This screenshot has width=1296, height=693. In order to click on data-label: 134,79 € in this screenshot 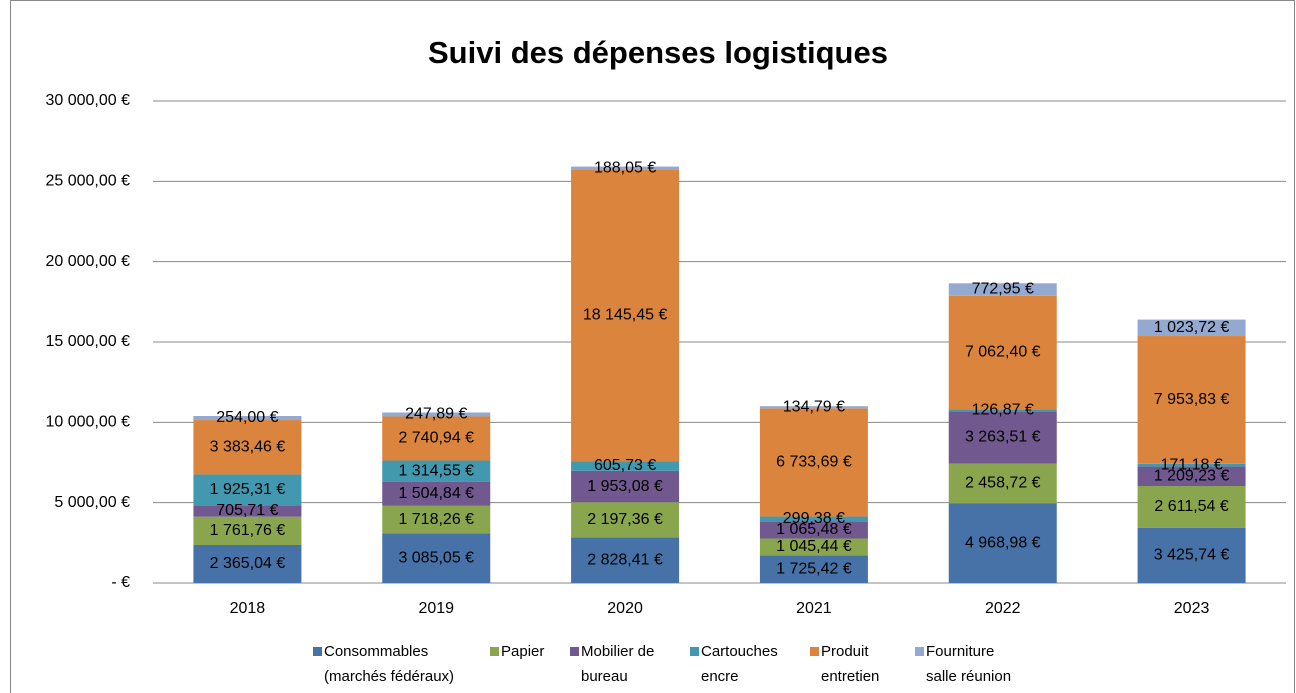, I will do `click(814, 407)`.